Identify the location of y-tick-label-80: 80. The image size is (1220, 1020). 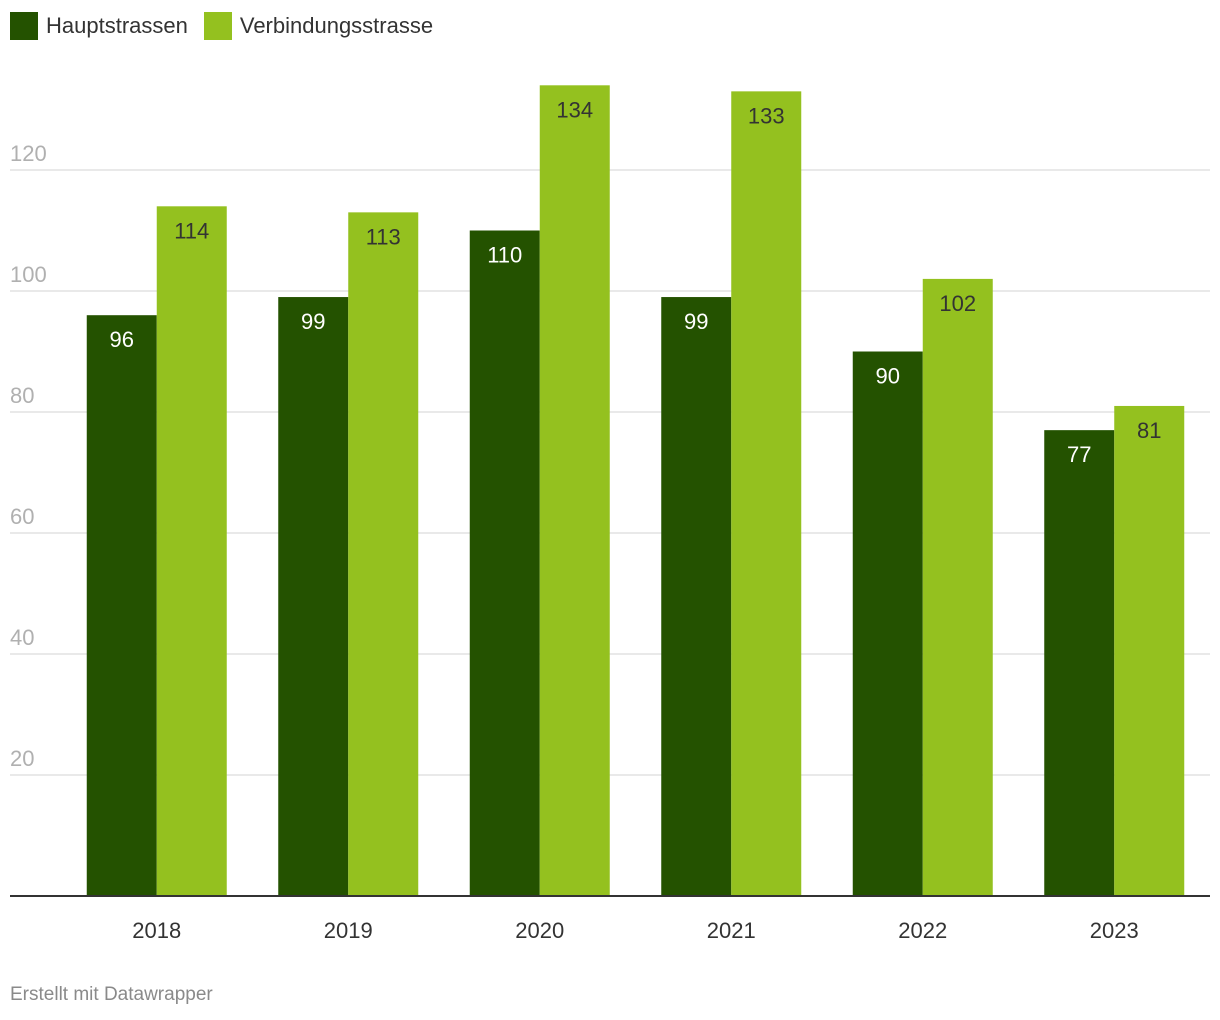
(22, 395).